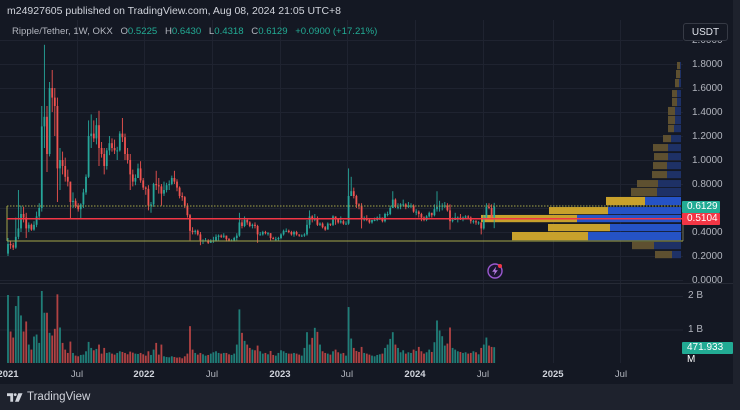 Image resolution: width=740 pixels, height=410 pixels. What do you see at coordinates (370, 397) in the screenshot?
I see `footer: TradingView` at bounding box center [370, 397].